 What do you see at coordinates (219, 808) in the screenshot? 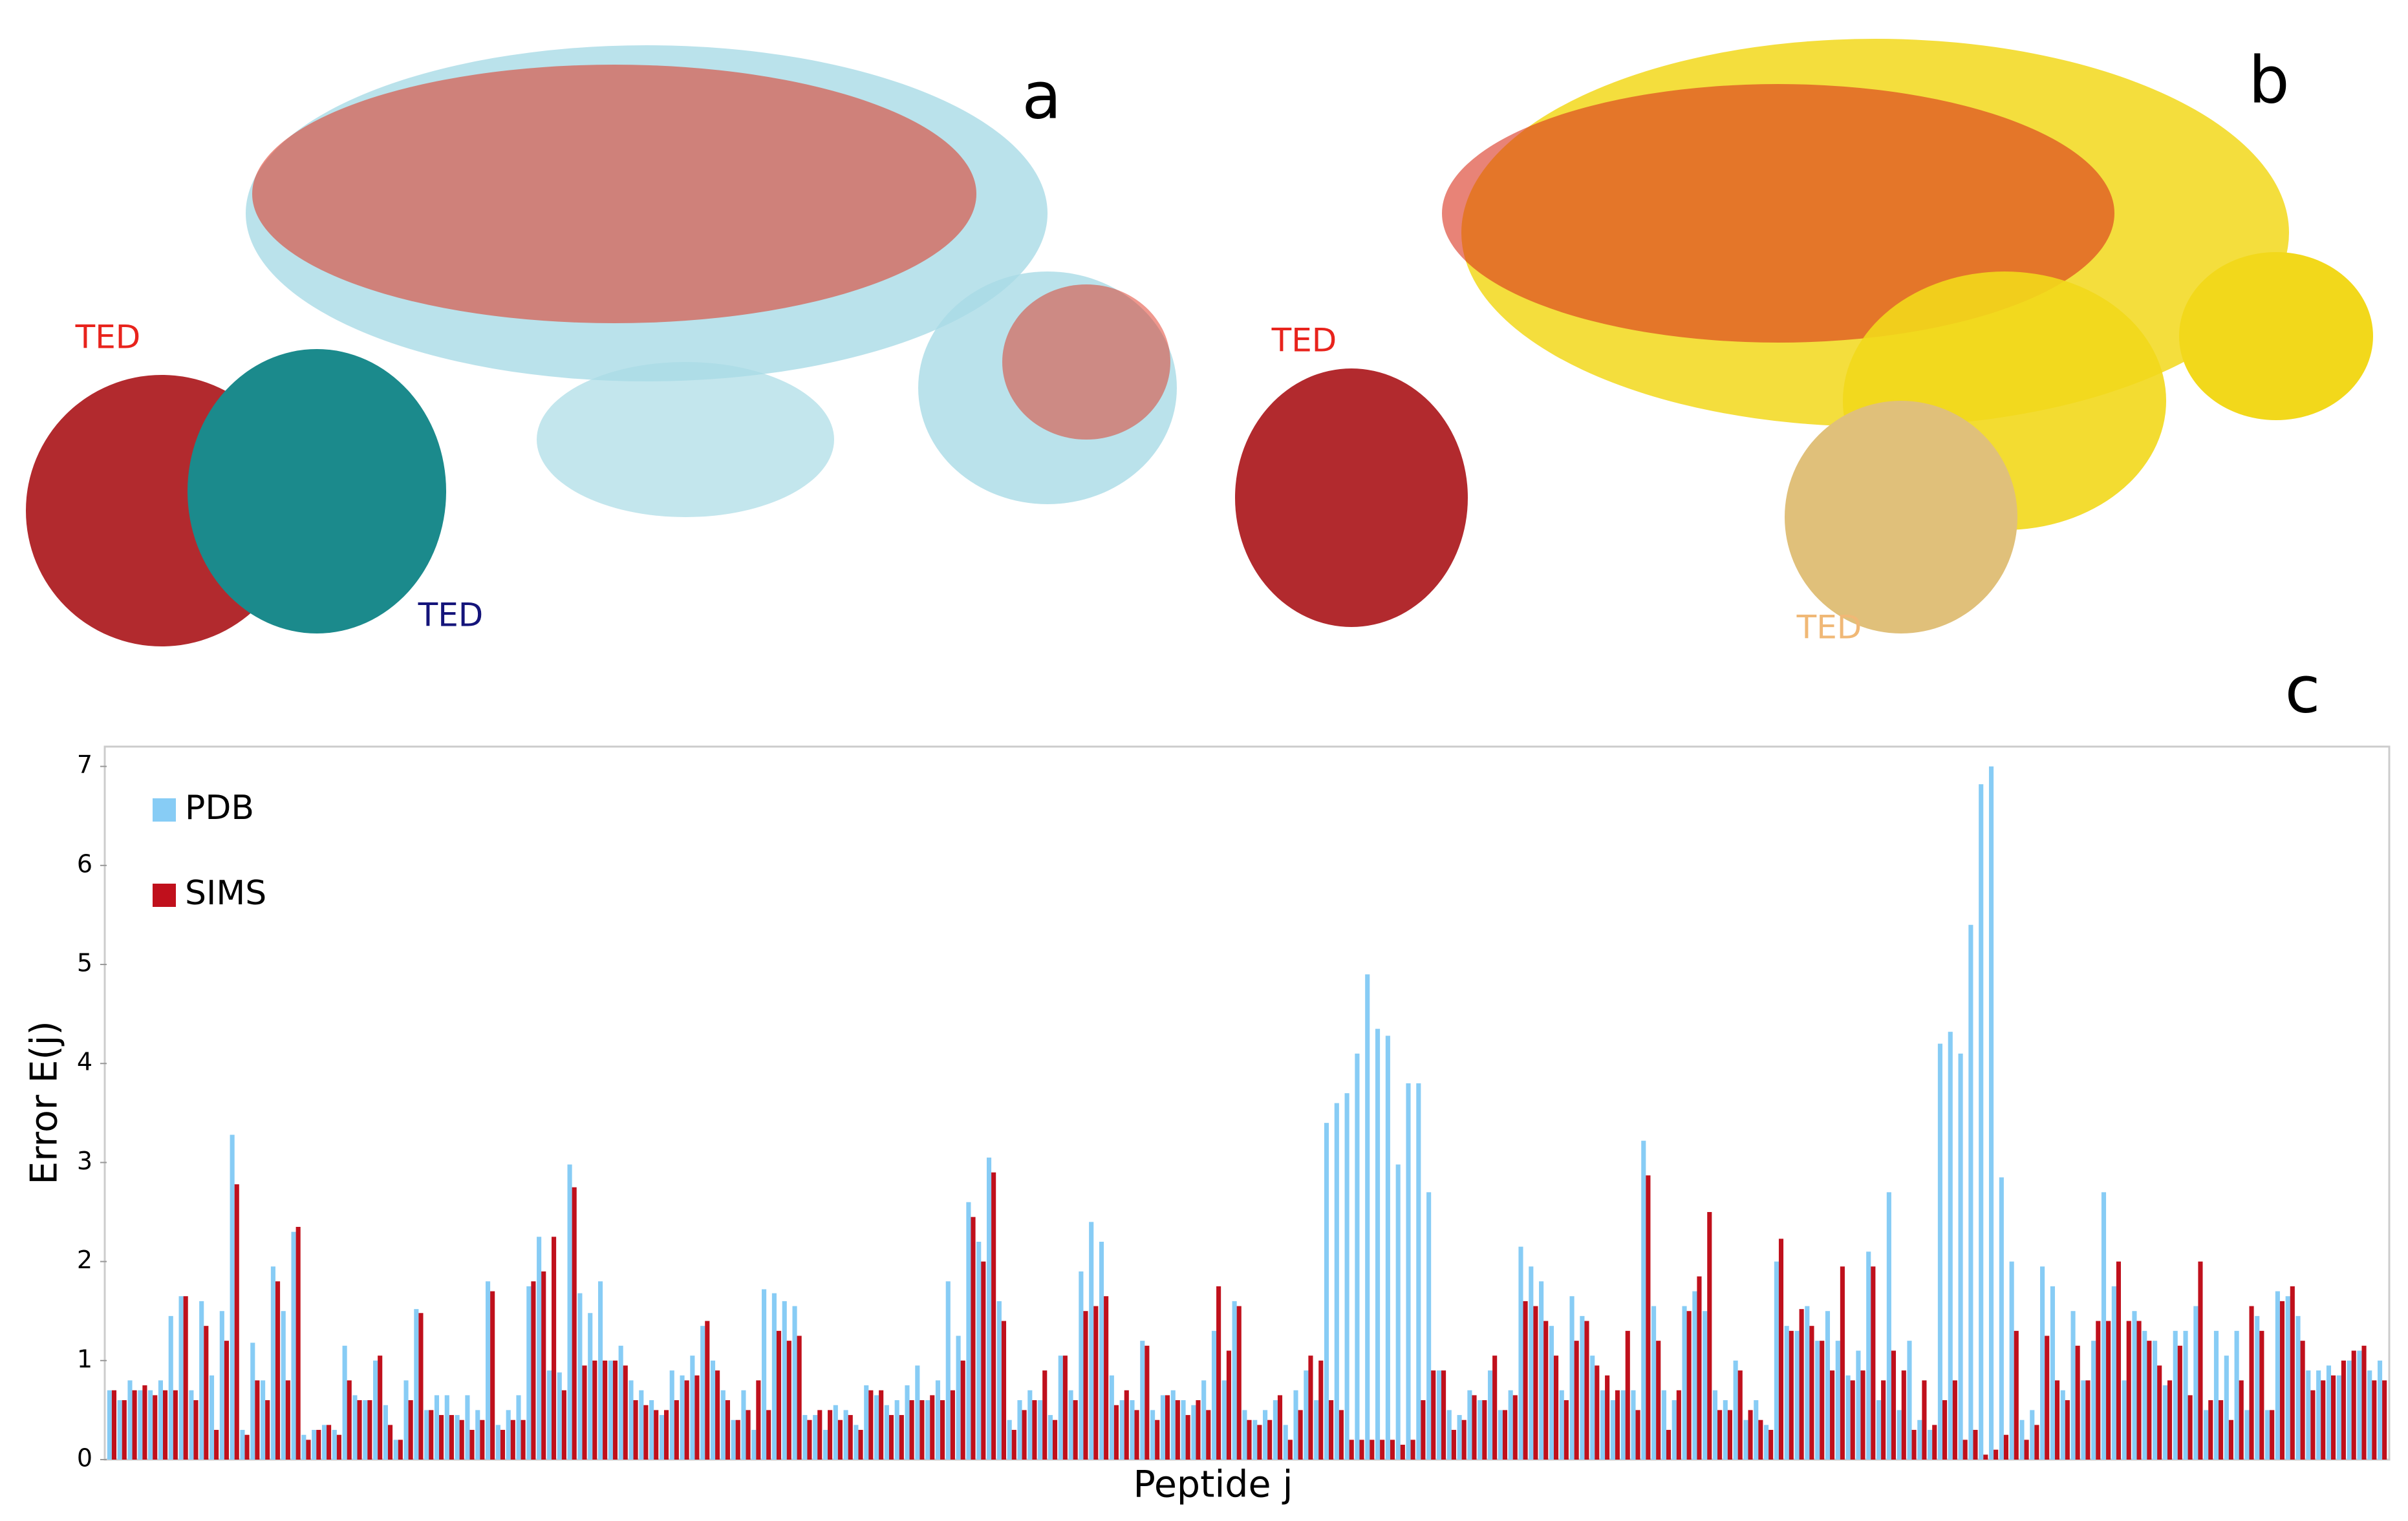
I see `legend-label: PDB` at bounding box center [219, 808].